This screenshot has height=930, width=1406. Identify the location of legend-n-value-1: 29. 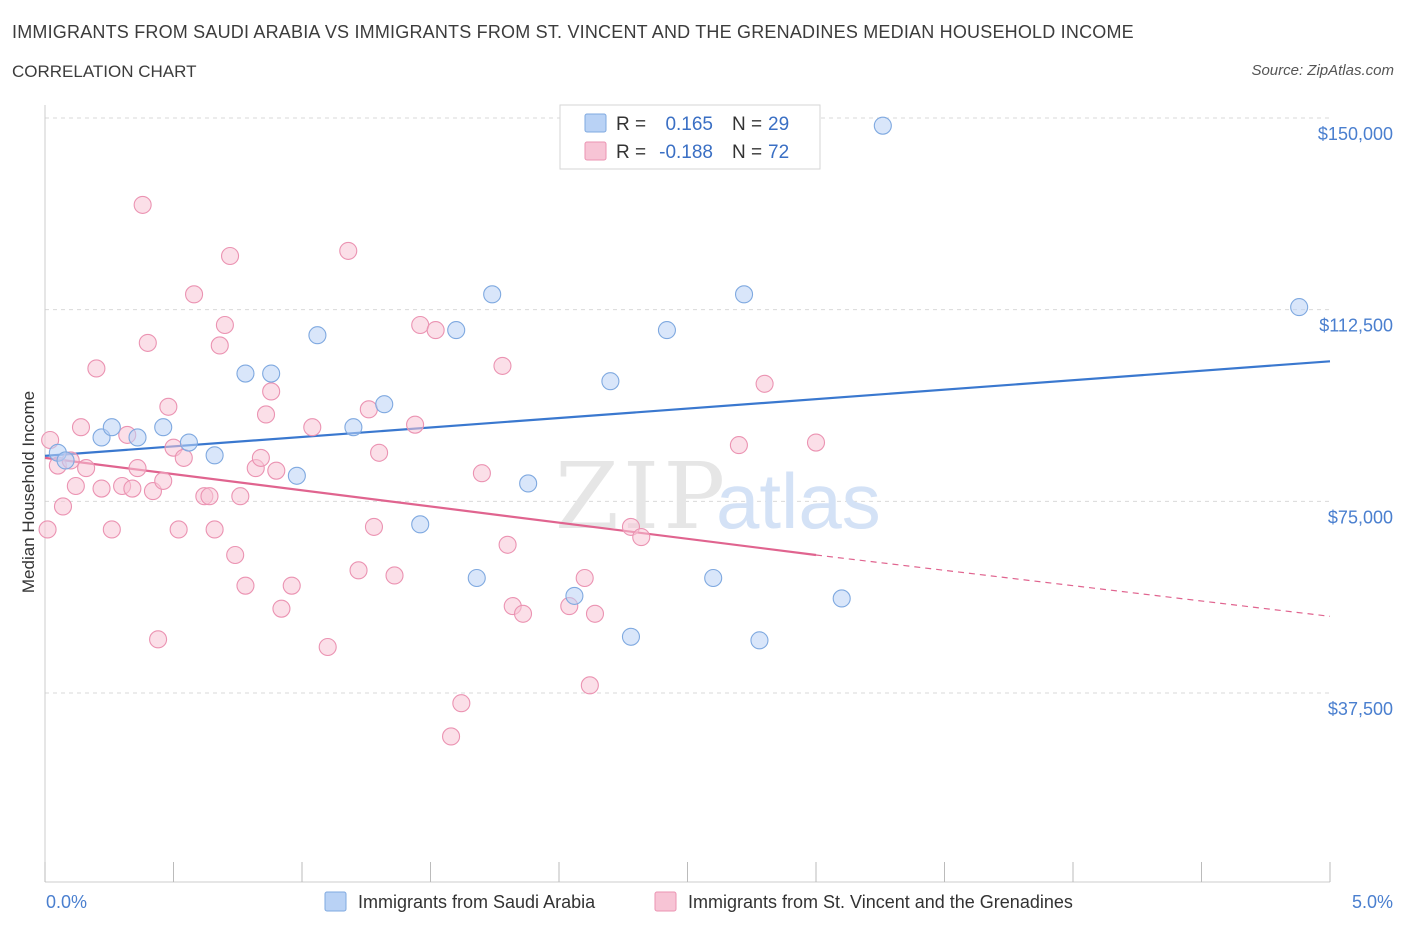
(778, 124).